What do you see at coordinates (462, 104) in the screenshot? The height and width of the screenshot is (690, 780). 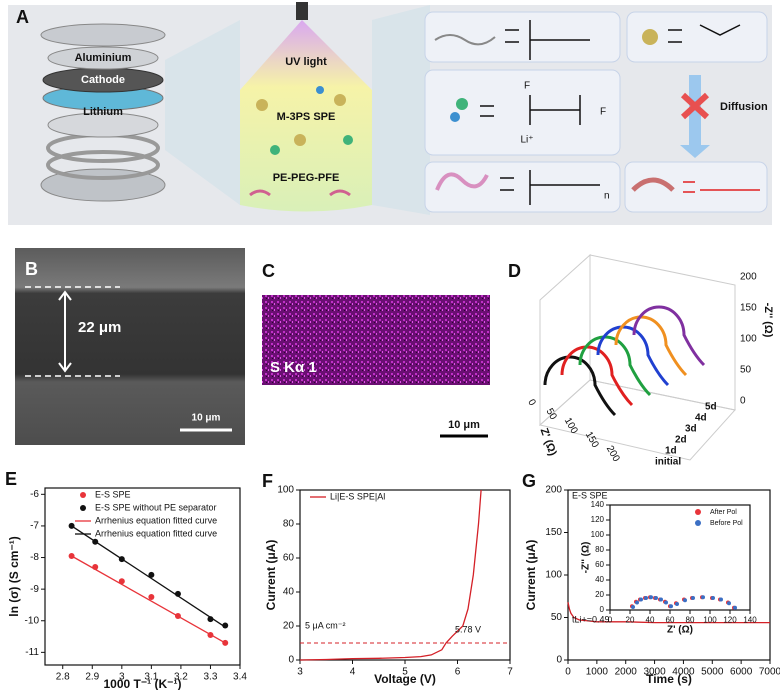 I see `ion` at bounding box center [462, 104].